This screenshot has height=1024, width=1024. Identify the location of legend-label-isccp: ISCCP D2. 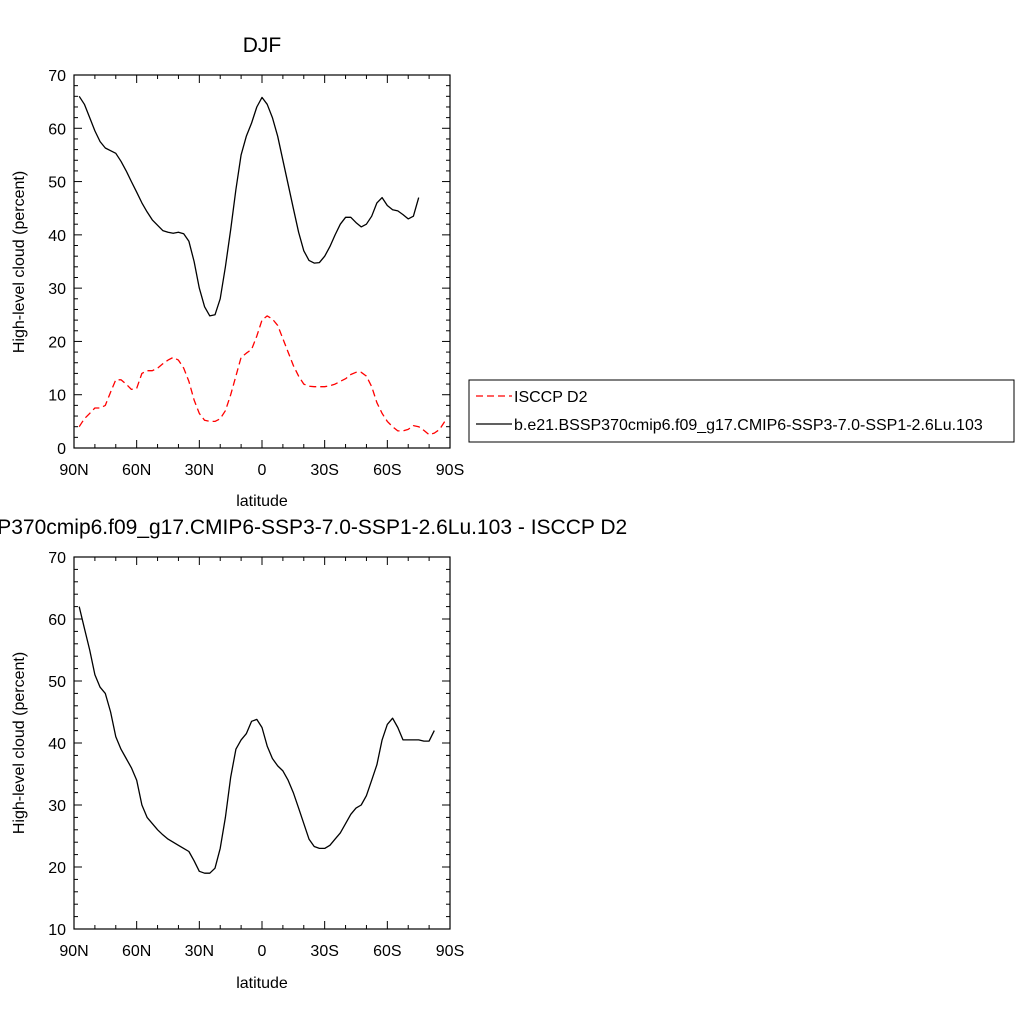
(551, 397).